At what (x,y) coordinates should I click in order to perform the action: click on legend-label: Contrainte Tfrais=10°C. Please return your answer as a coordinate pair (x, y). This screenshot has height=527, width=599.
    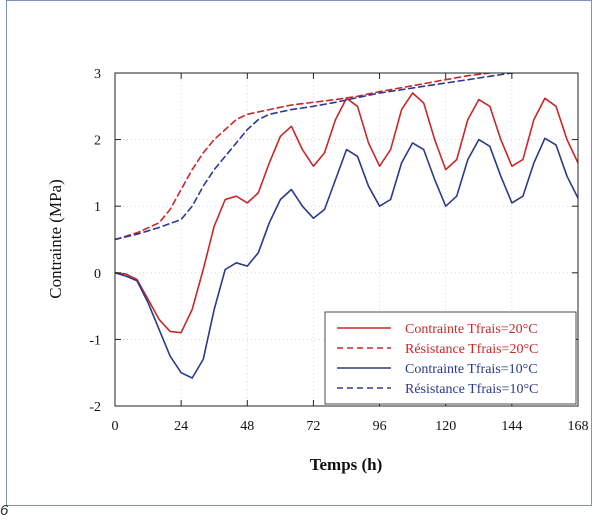
    Looking at the image, I should click on (471, 369).